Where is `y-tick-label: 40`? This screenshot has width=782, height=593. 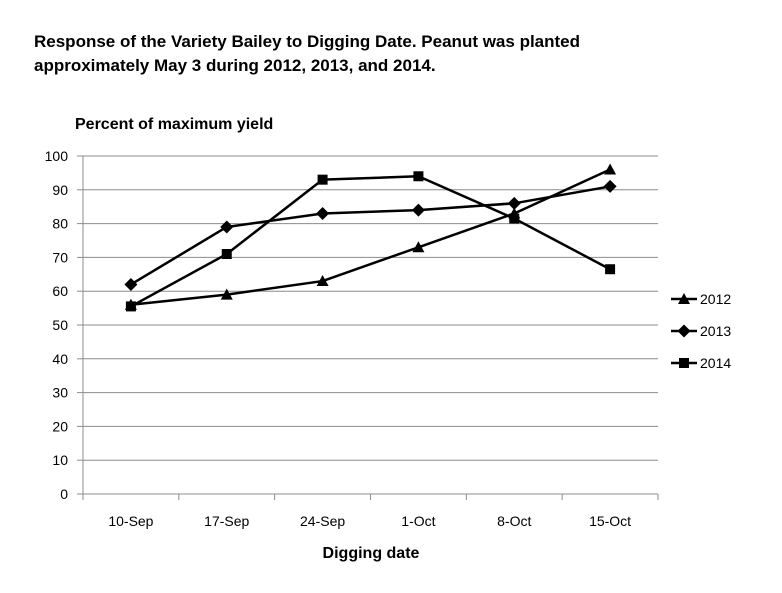 y-tick-label: 40 is located at coordinates (60, 359).